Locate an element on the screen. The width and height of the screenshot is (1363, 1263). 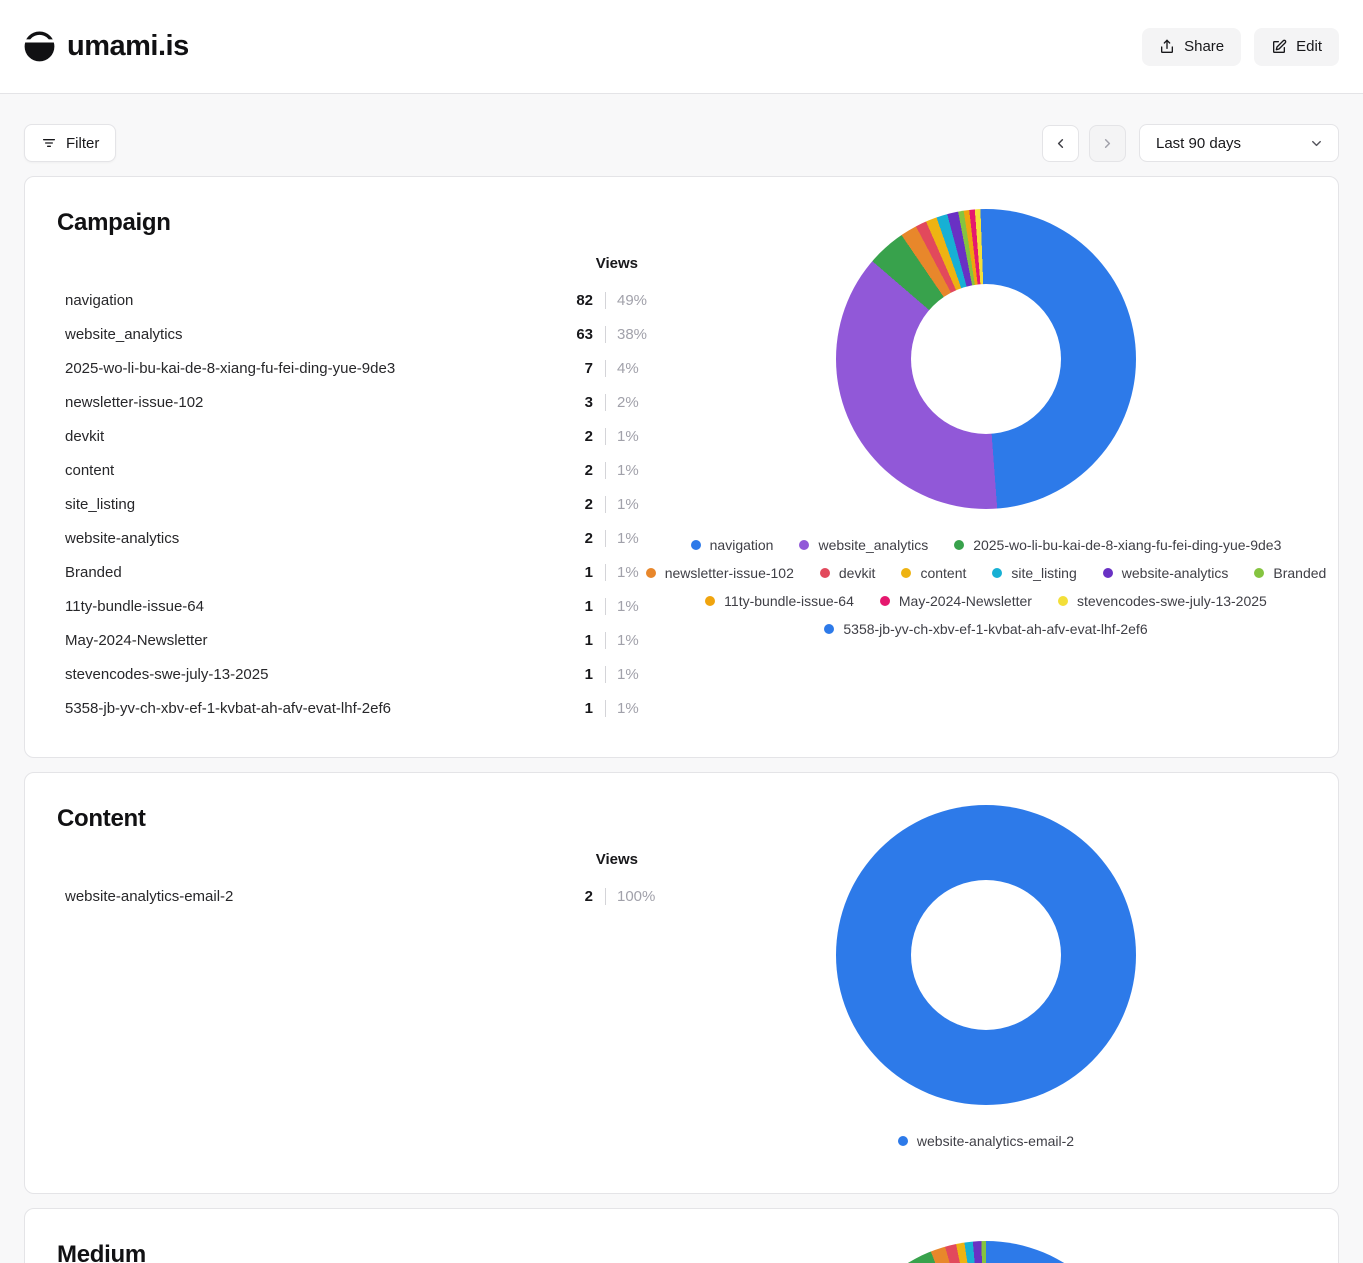
previous-period-button is located at coordinates (1060, 143).